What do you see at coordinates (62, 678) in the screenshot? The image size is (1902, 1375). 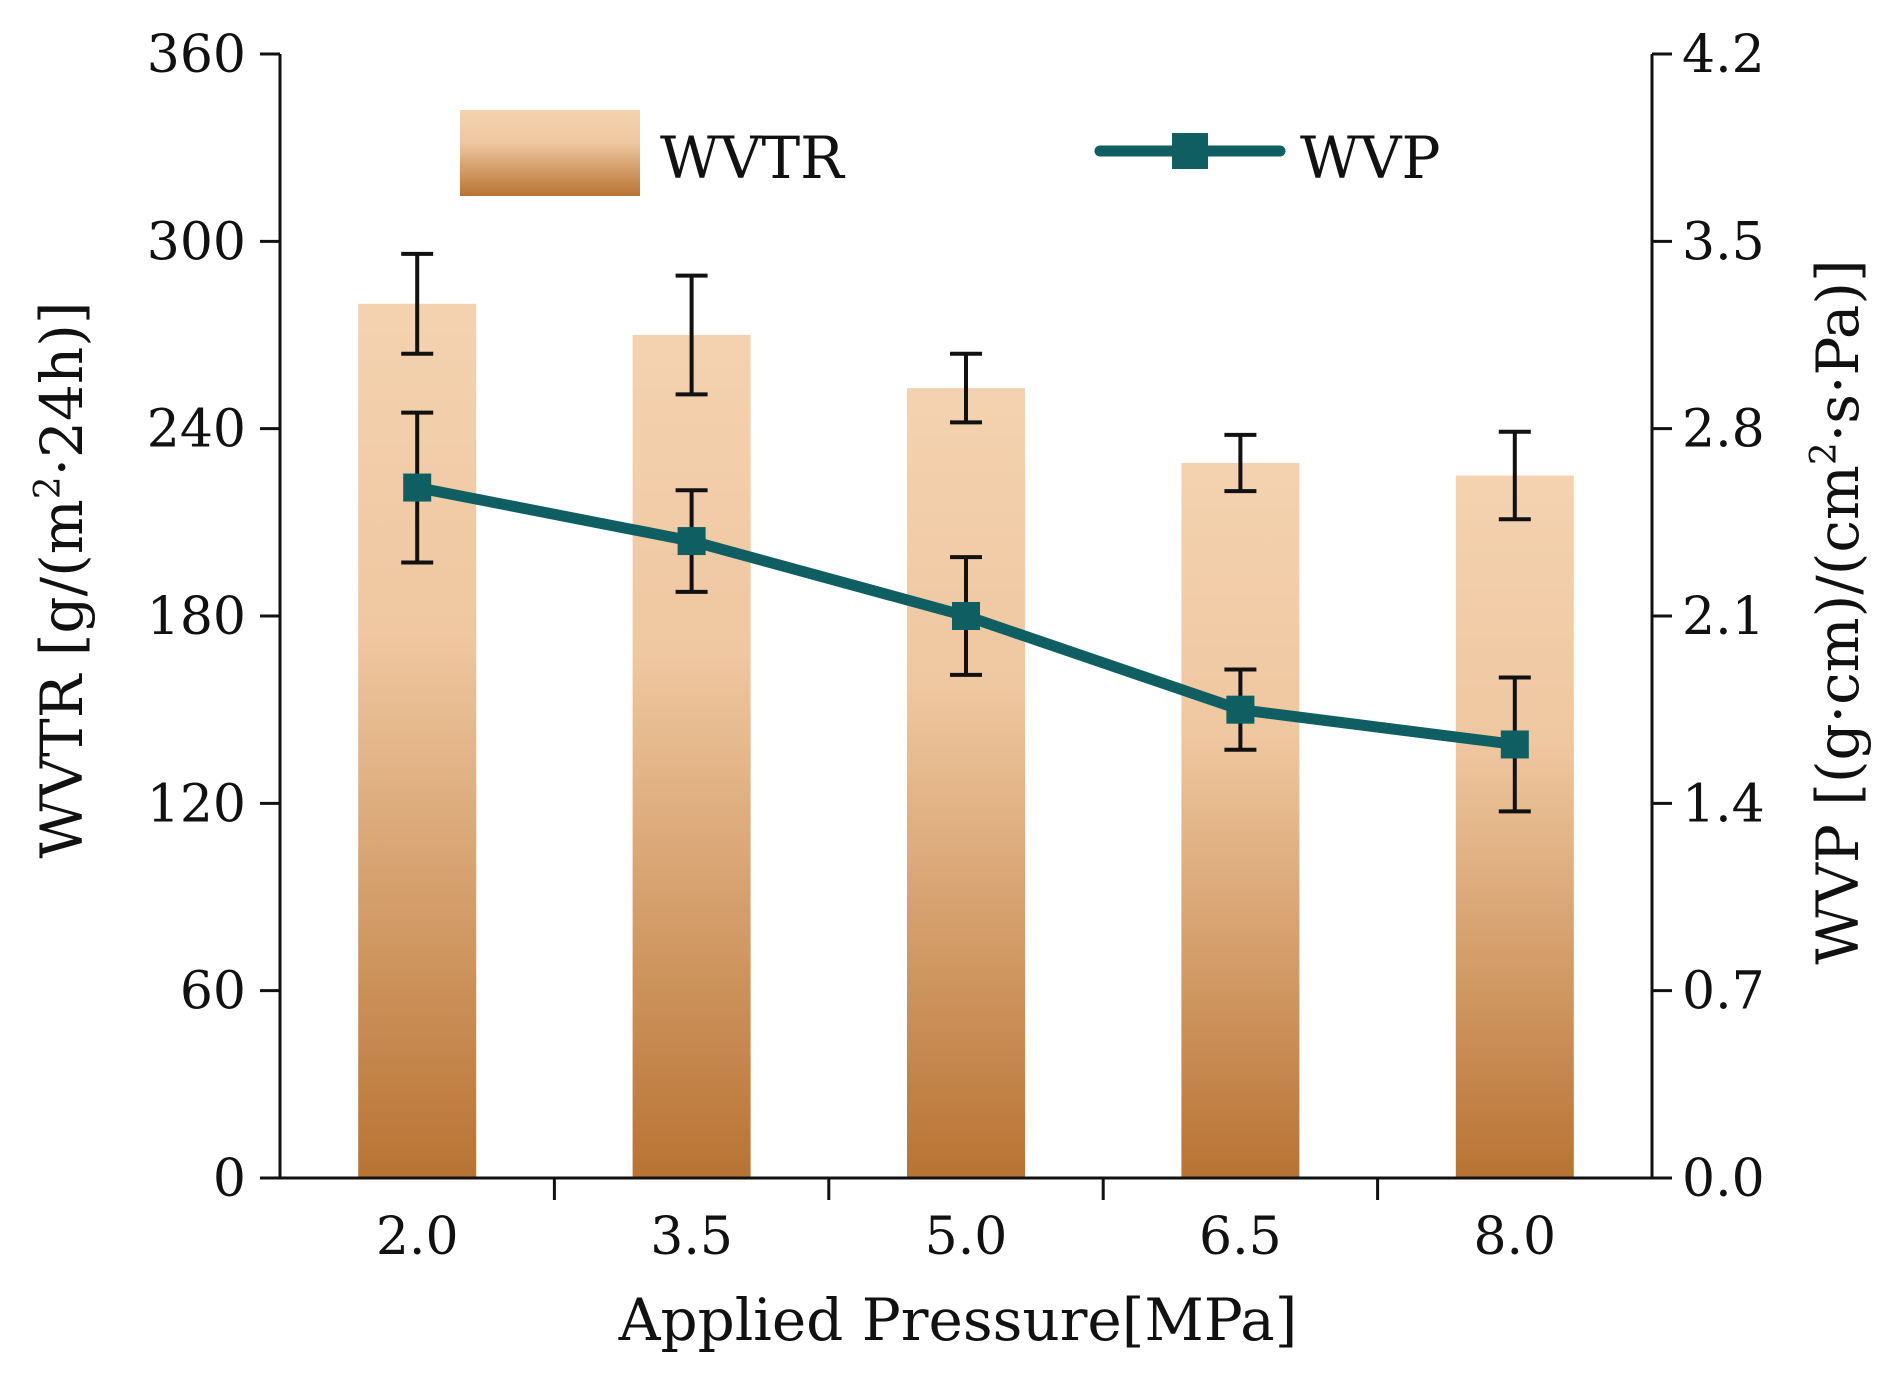 I see `left-axis-title-main: WVTR [g/(m` at bounding box center [62, 678].